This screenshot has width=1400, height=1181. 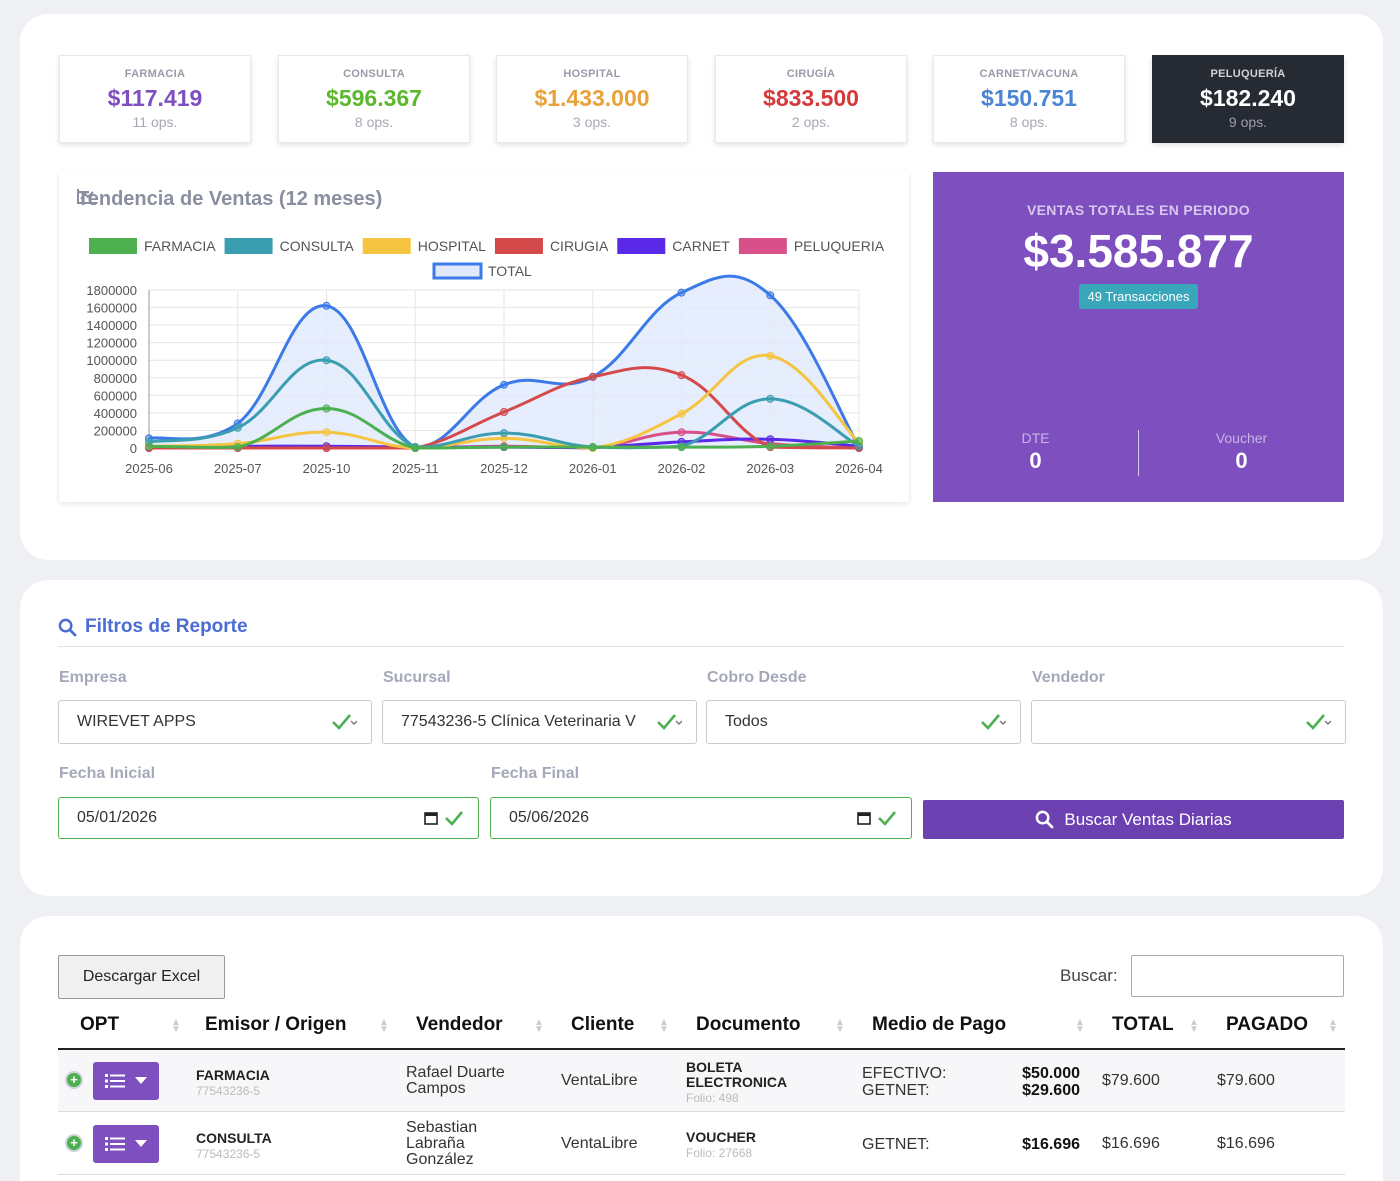 I want to click on fecha-final-input: 05/06/2026, so click(x=701, y=818).